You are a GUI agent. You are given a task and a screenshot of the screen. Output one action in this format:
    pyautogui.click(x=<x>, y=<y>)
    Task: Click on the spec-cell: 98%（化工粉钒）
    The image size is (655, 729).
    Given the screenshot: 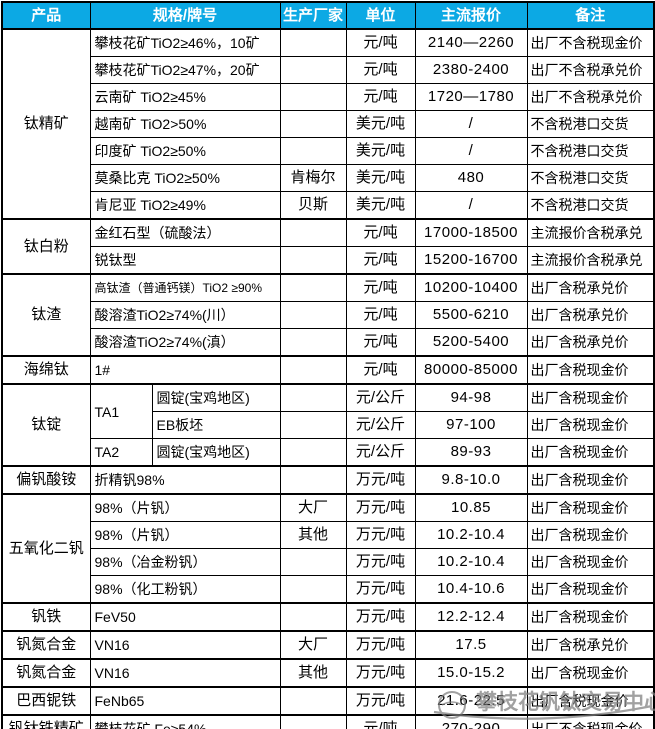 What is the action you would take?
    pyautogui.click(x=185, y=589)
    